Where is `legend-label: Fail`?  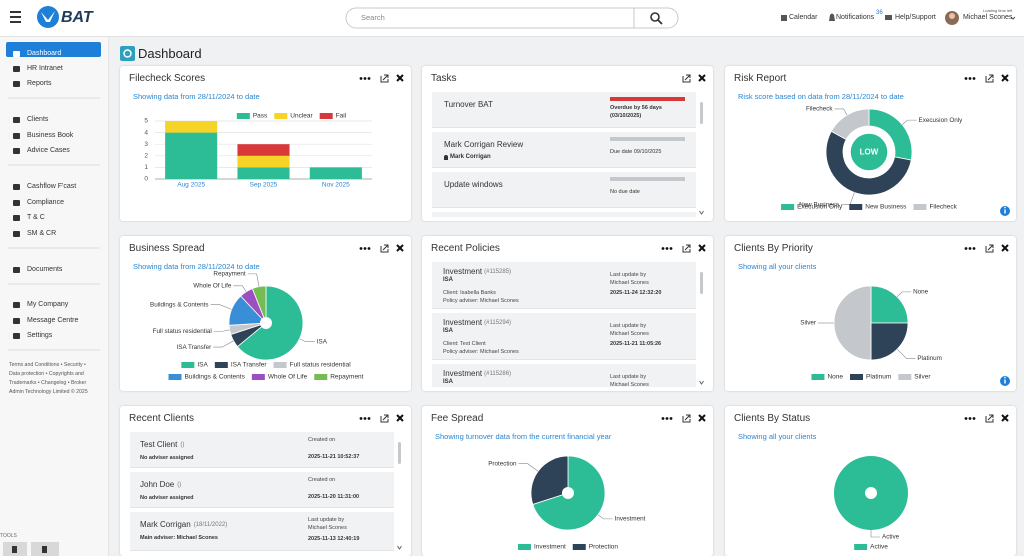 legend-label: Fail is located at coordinates (341, 116).